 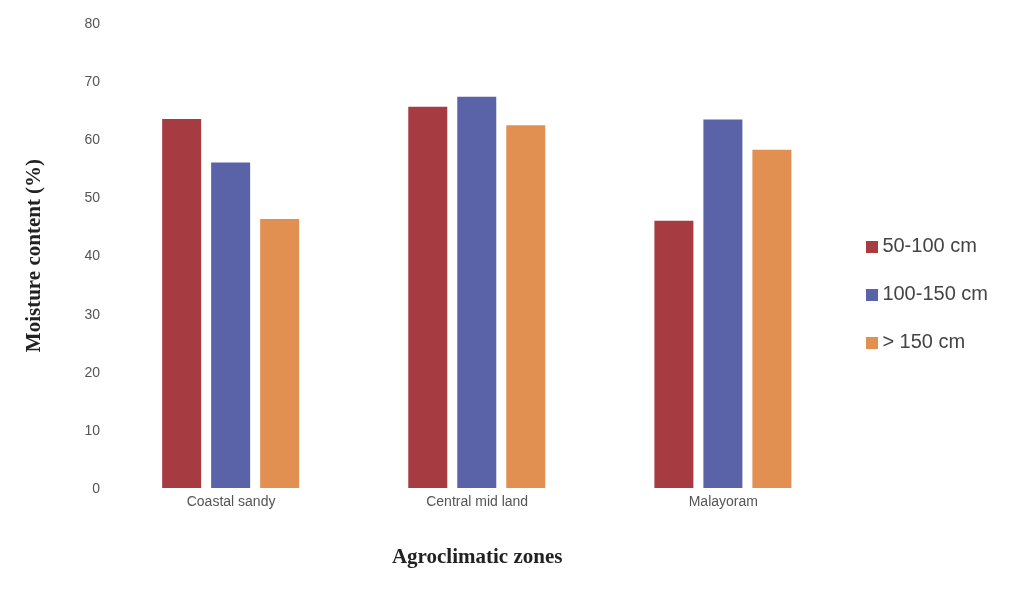 I want to click on x-axis-title: Agroclimatic zones, so click(x=477, y=556).